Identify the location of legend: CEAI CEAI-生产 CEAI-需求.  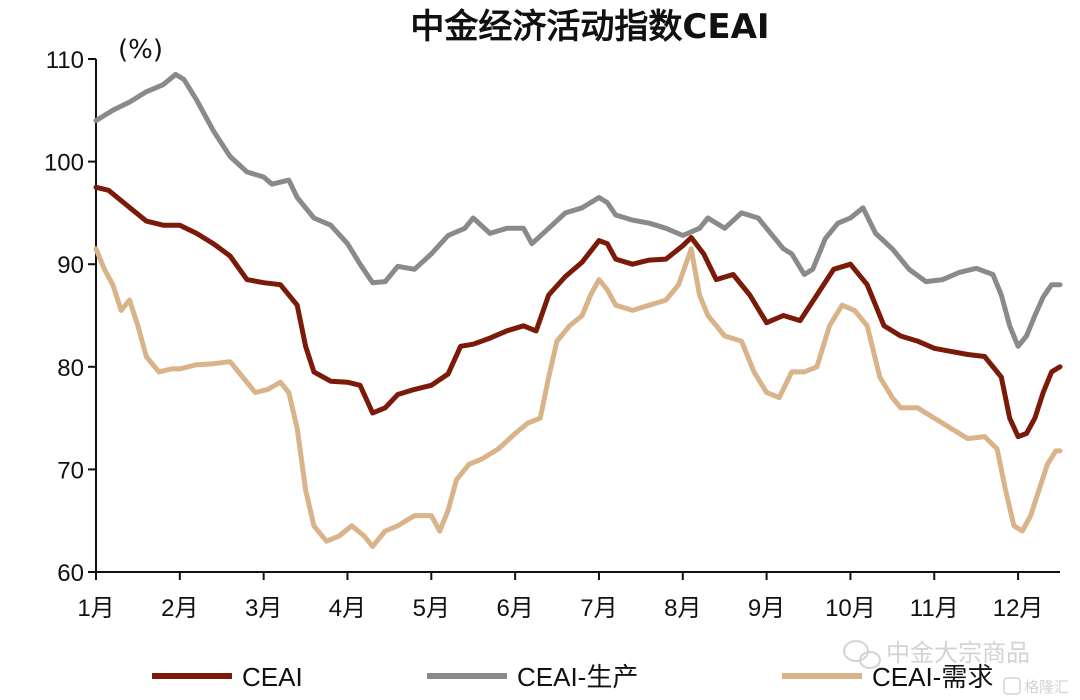
(572, 677).